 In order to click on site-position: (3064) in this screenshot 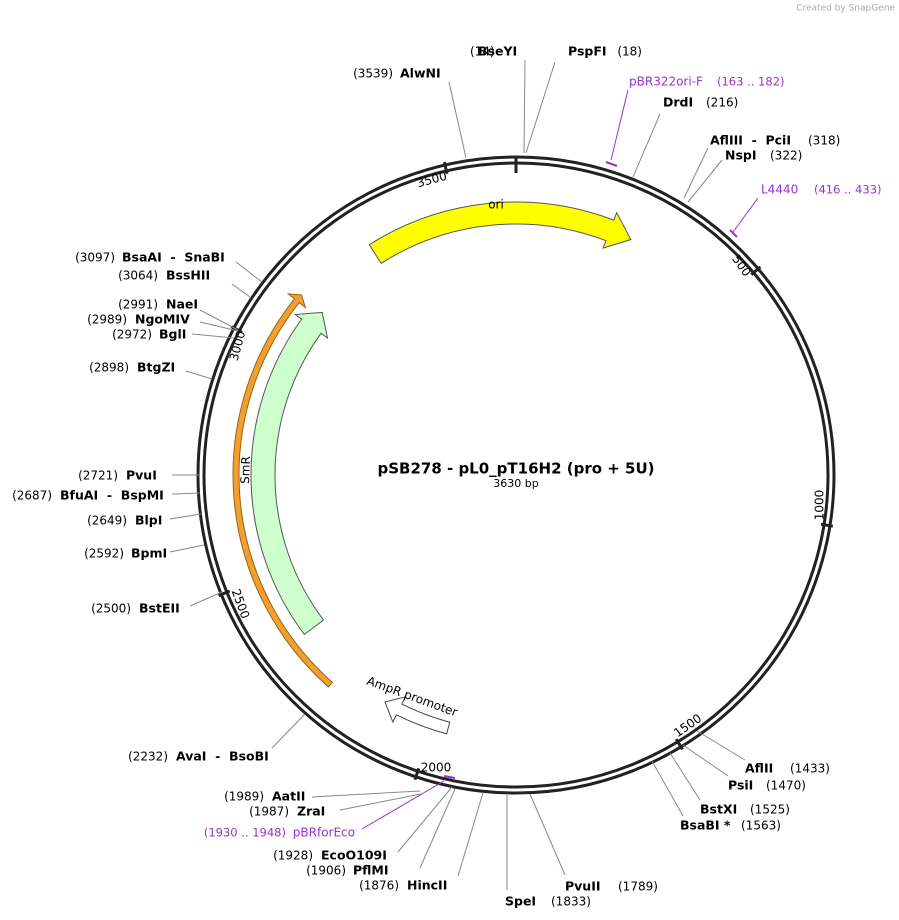, I will do `click(138, 276)`.